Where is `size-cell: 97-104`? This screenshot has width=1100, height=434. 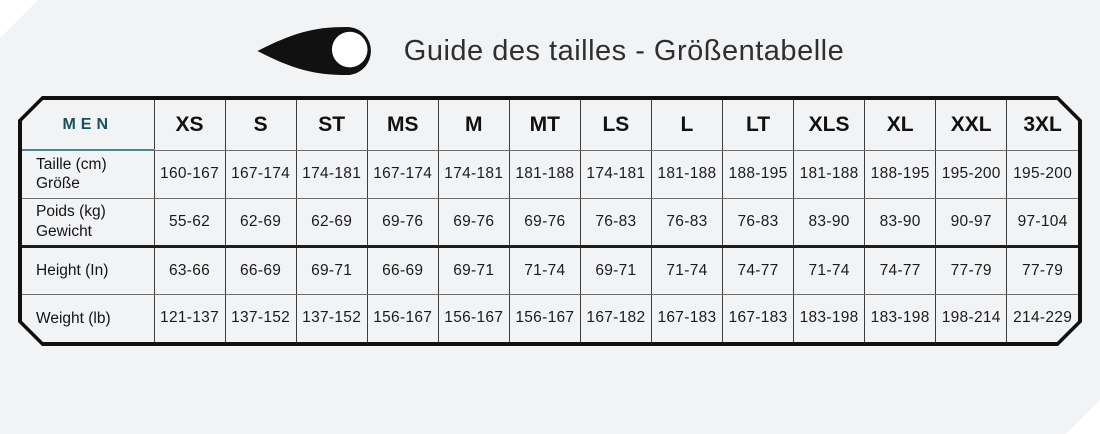 size-cell: 97-104 is located at coordinates (1042, 222).